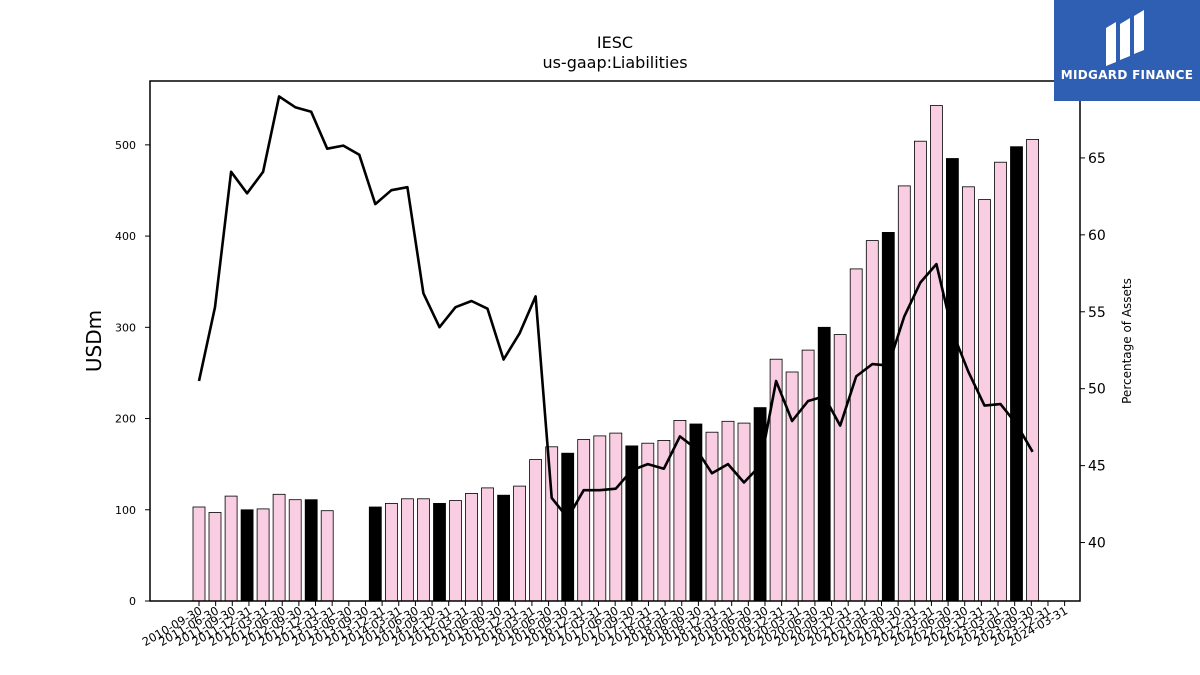 The width and height of the screenshot is (1200, 675). I want to click on logo-mark-icon, so click(1125, 38).